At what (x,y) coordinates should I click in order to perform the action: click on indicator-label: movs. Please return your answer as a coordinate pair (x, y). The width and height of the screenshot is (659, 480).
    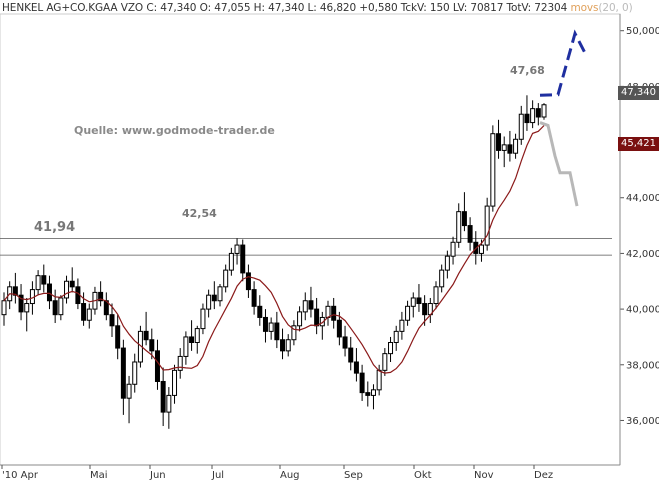
    Looking at the image, I should click on (584, 8).